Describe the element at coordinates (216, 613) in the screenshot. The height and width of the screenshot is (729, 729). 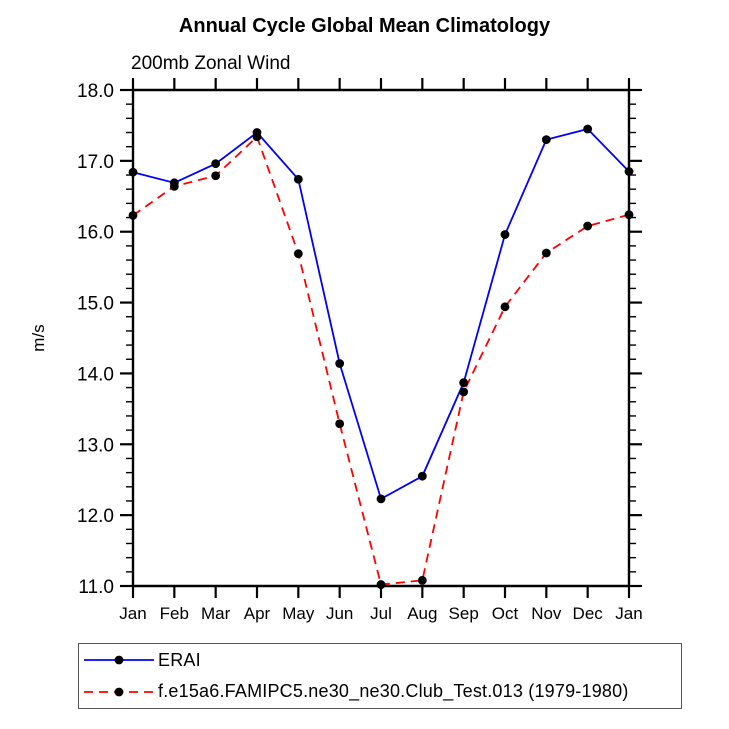
I see `x-tick-label: Mar` at that location.